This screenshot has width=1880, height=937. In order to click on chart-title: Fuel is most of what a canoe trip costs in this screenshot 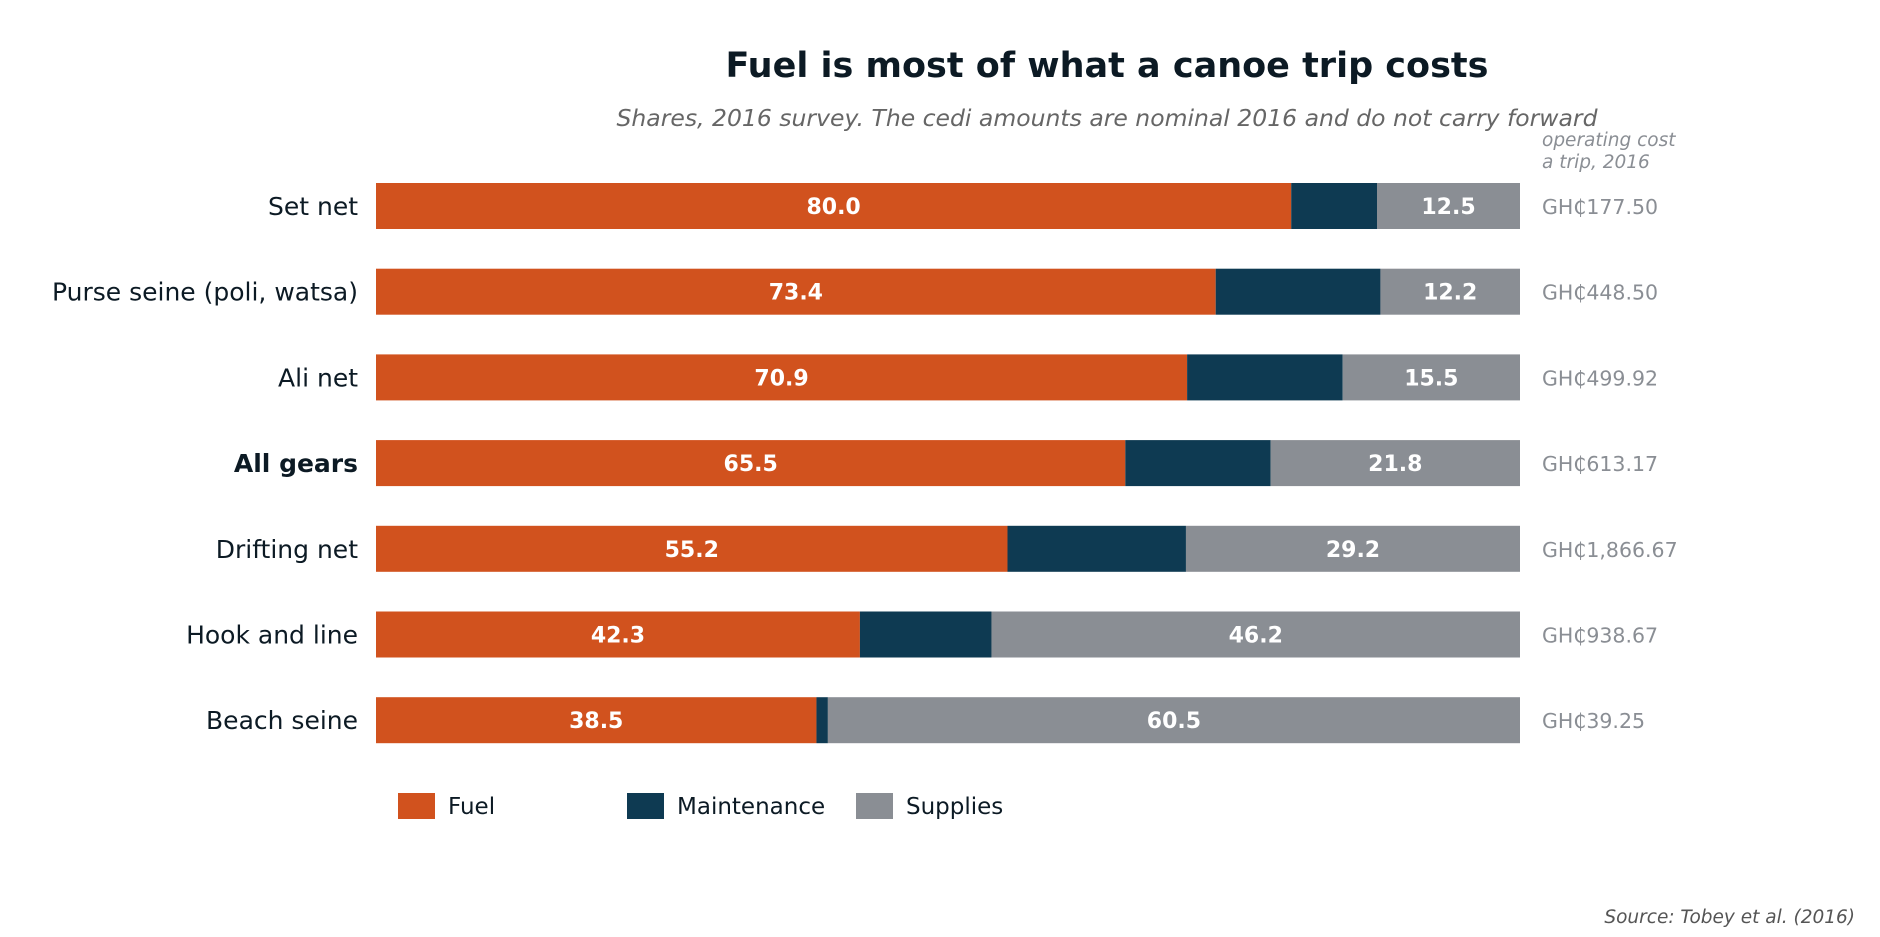, I will do `click(1107, 66)`.